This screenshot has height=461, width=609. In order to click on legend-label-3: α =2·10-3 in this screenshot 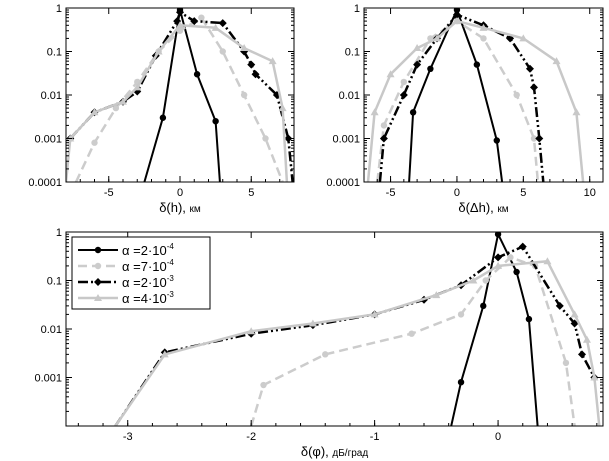, I will do `click(148, 282)`.